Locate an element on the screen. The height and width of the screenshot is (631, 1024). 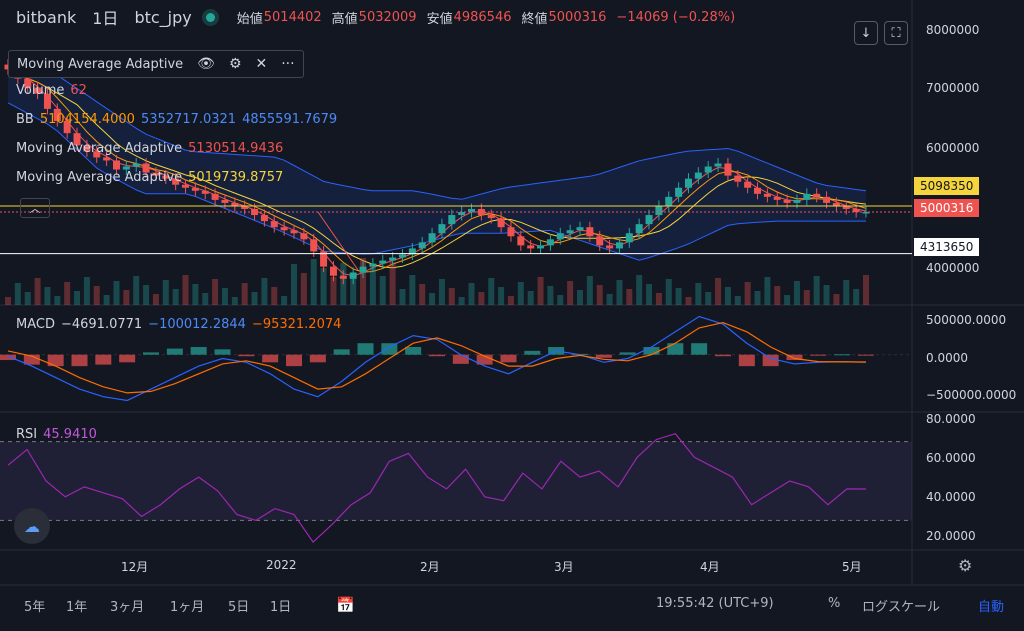
market-status-icon is located at coordinates (210, 17).